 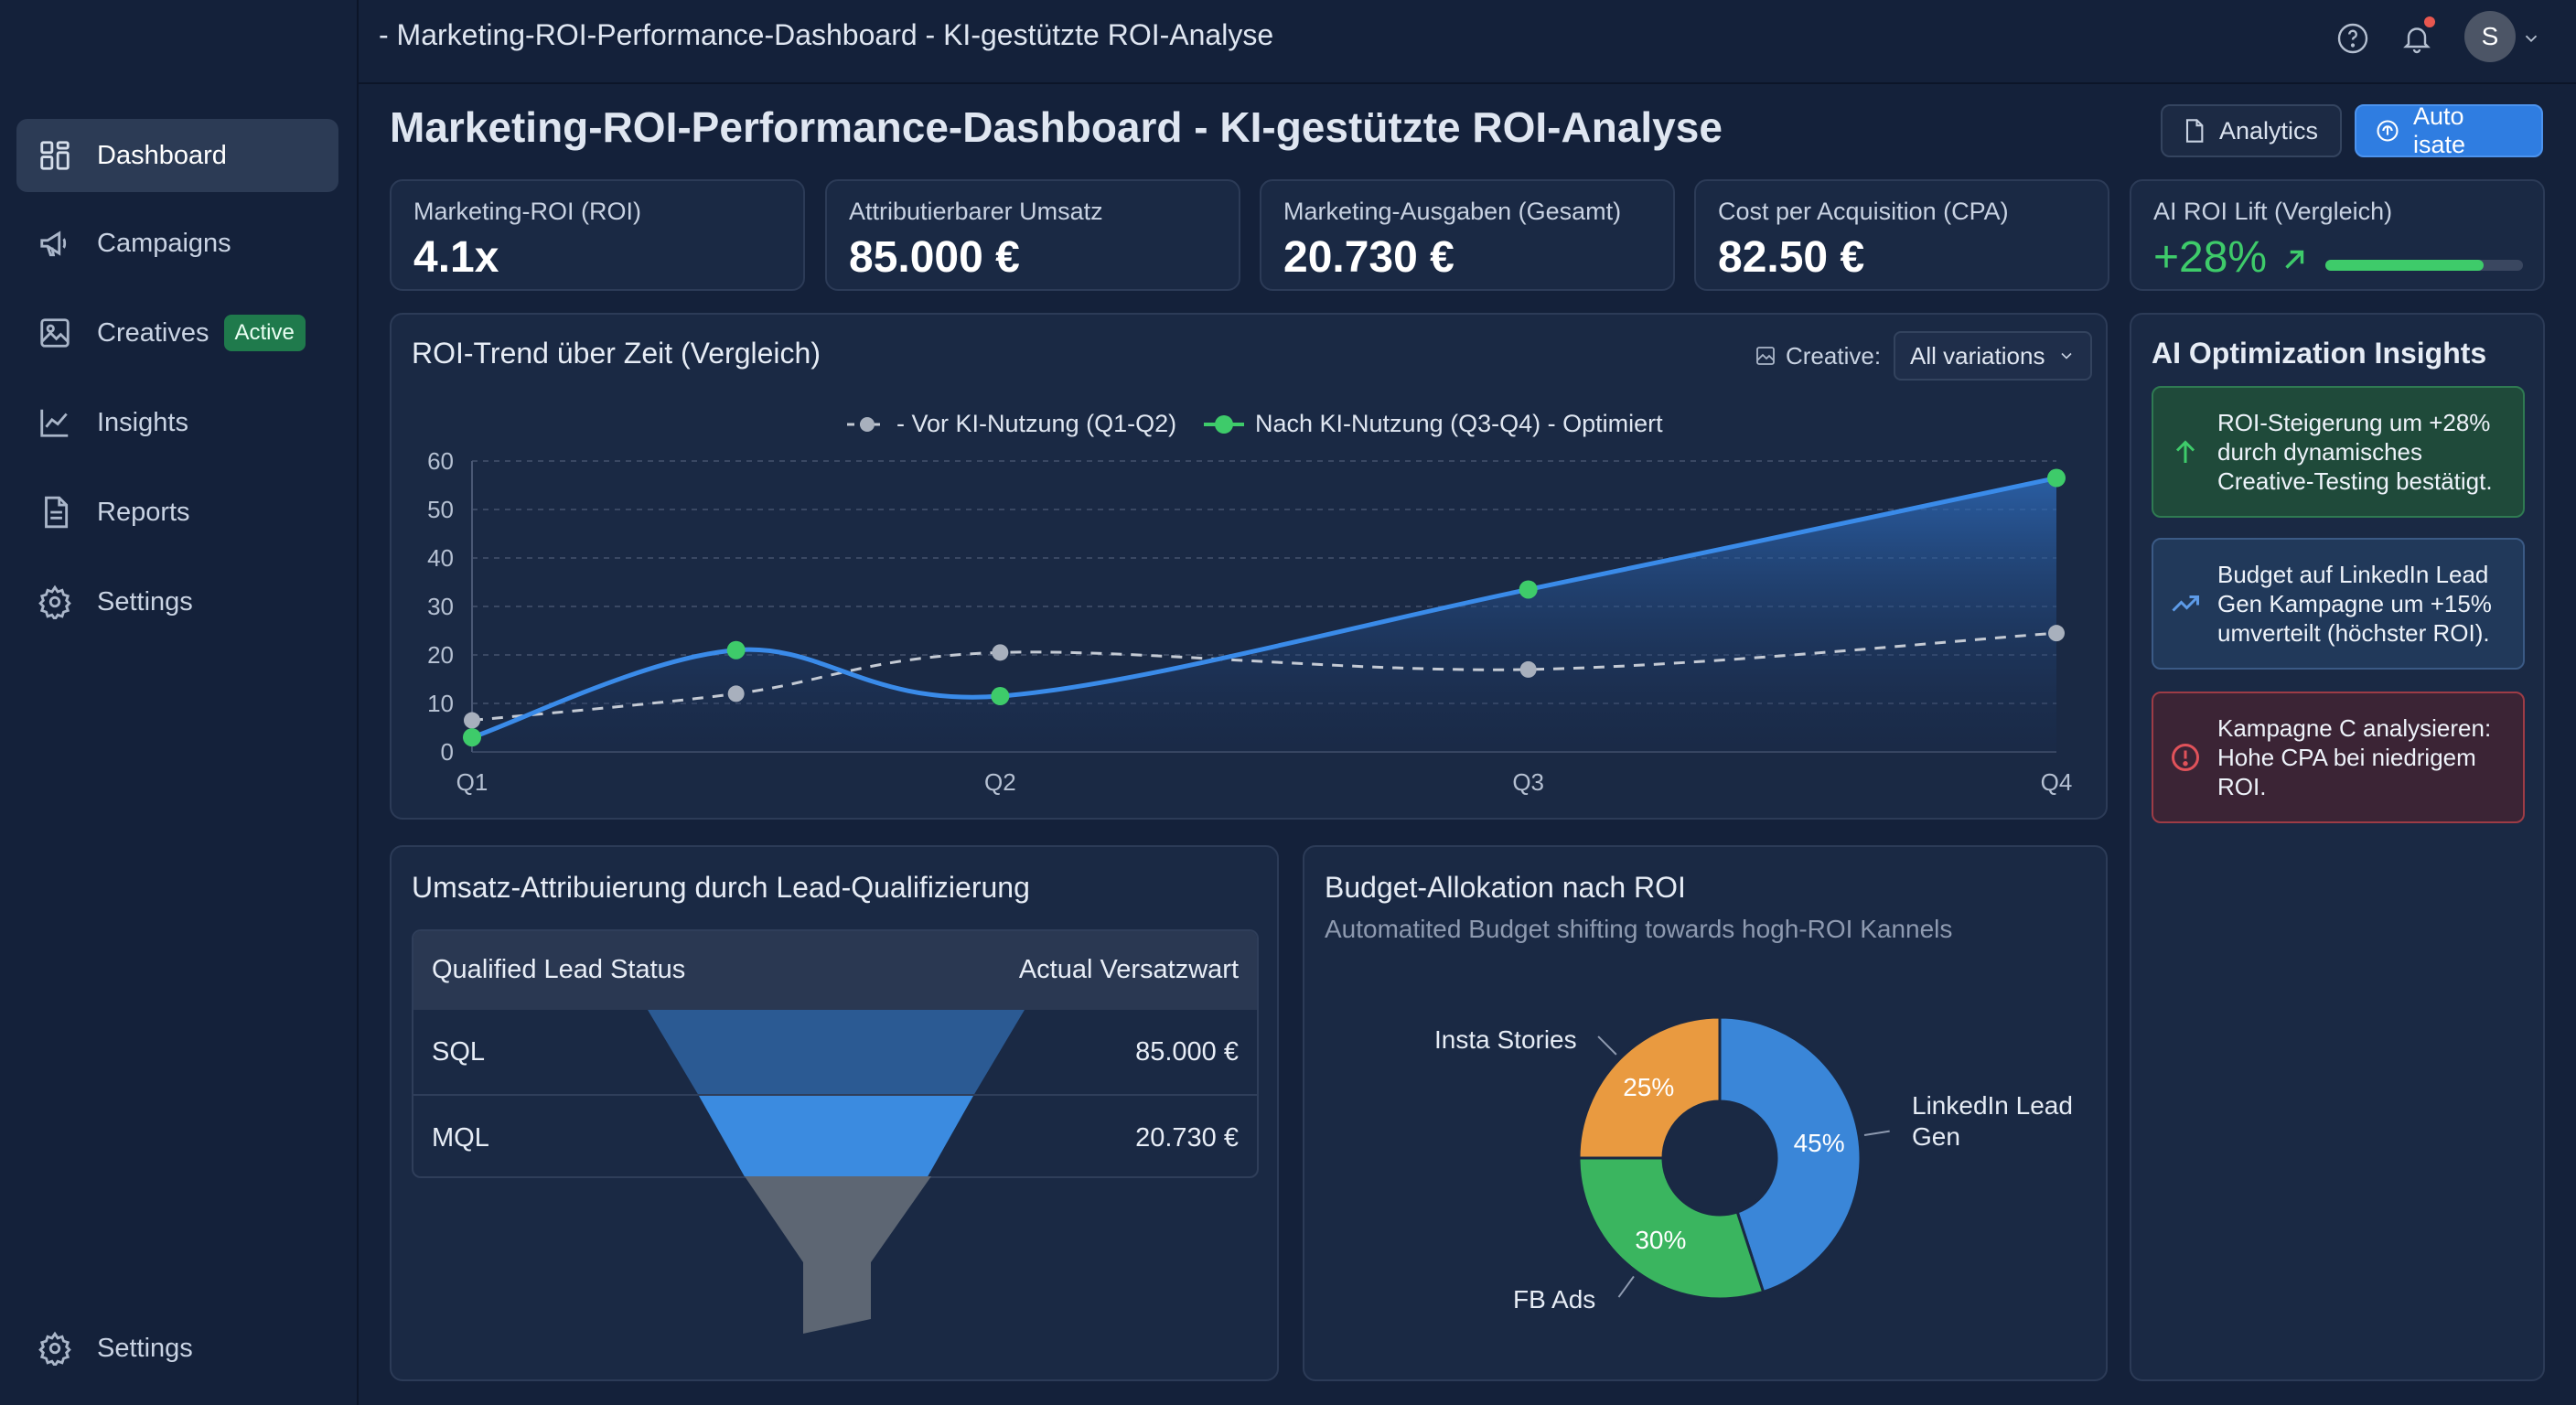 What do you see at coordinates (177, 155) in the screenshot?
I see `sidebar-item-dashboard: Dashboard` at bounding box center [177, 155].